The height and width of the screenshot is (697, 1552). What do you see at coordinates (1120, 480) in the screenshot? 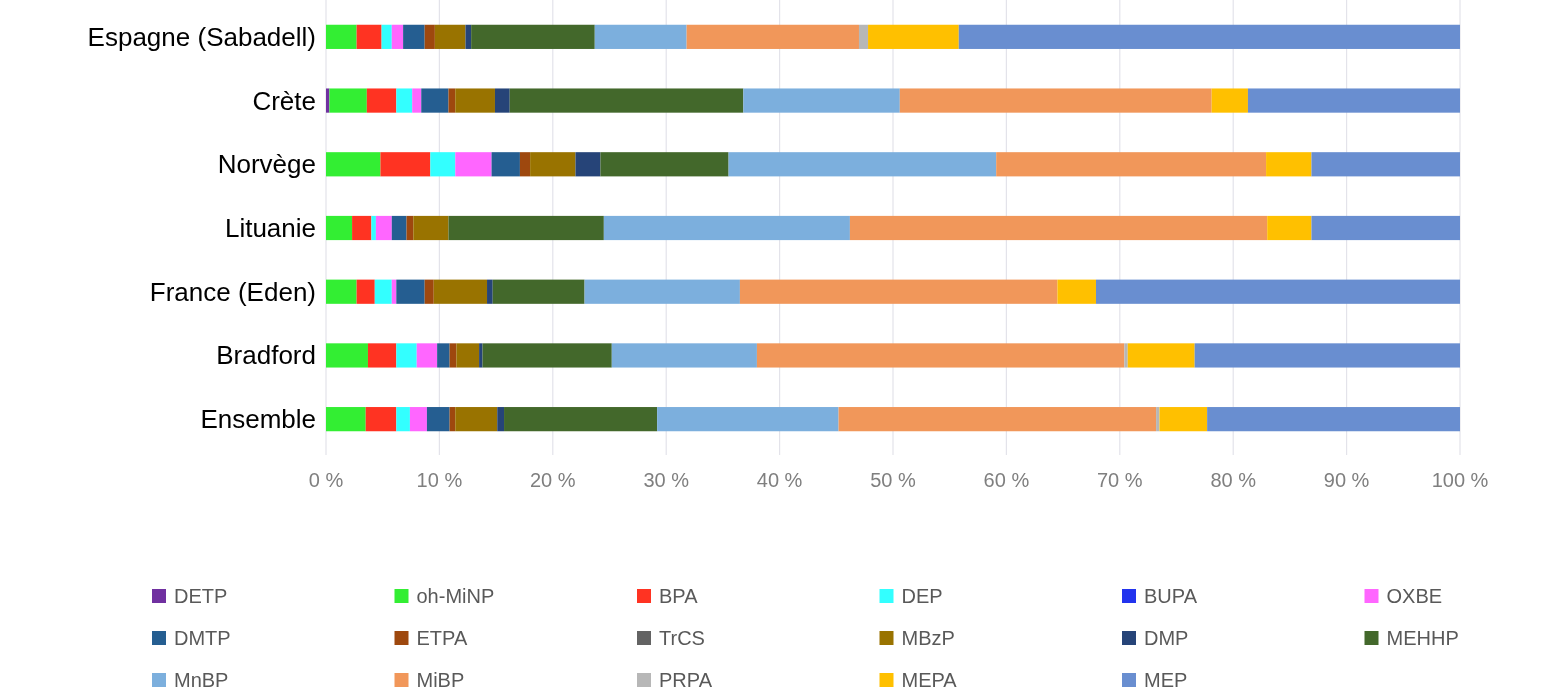
I see `x-tick-label: 70 %` at bounding box center [1120, 480].